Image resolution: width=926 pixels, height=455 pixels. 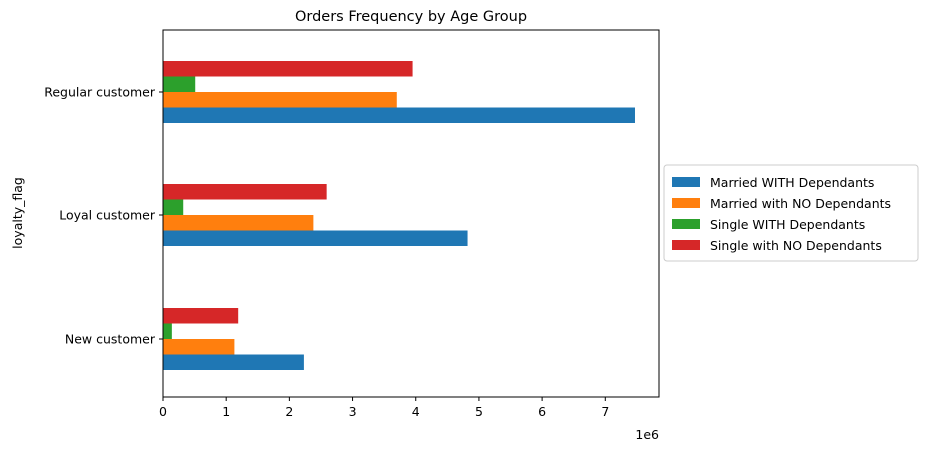 I want to click on x-tick-label: 4, so click(x=416, y=411).